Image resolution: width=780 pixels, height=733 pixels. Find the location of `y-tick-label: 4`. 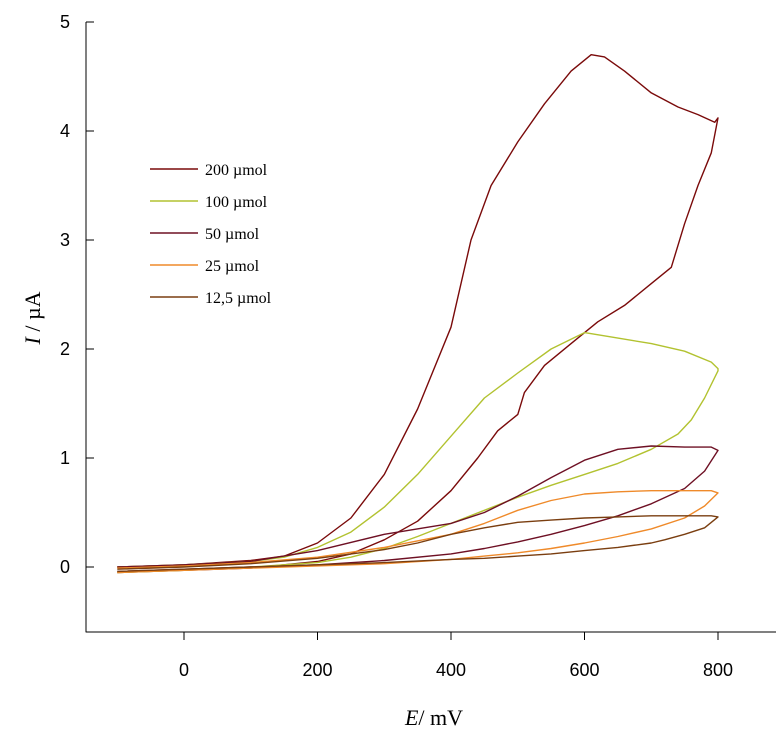

y-tick-label: 4 is located at coordinates (65, 131).